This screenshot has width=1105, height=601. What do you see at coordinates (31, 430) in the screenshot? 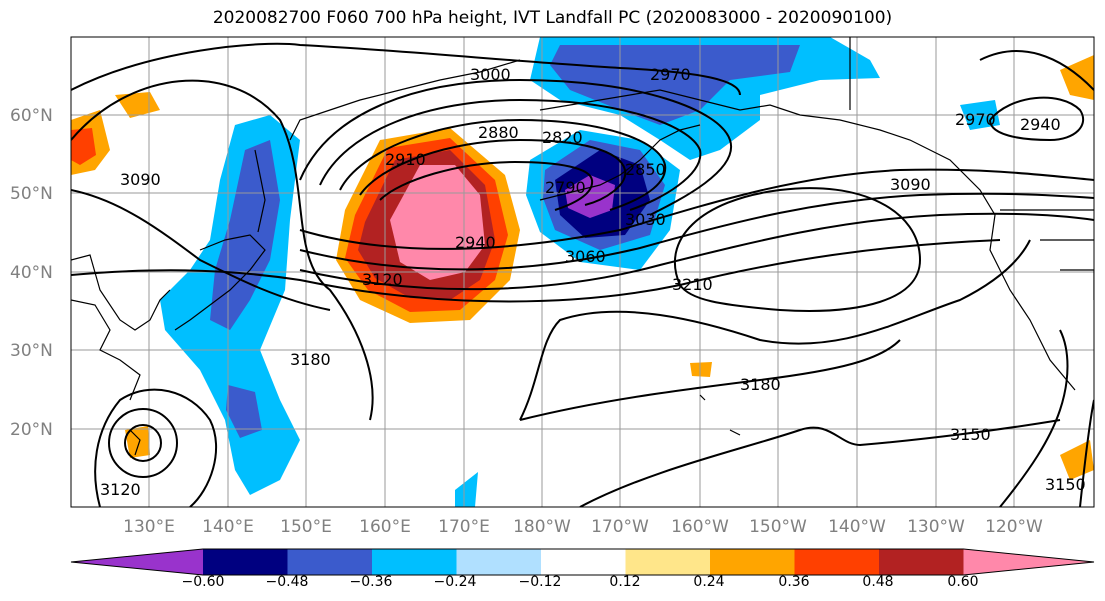
I see `lat-label: 20°N` at bounding box center [31, 430].